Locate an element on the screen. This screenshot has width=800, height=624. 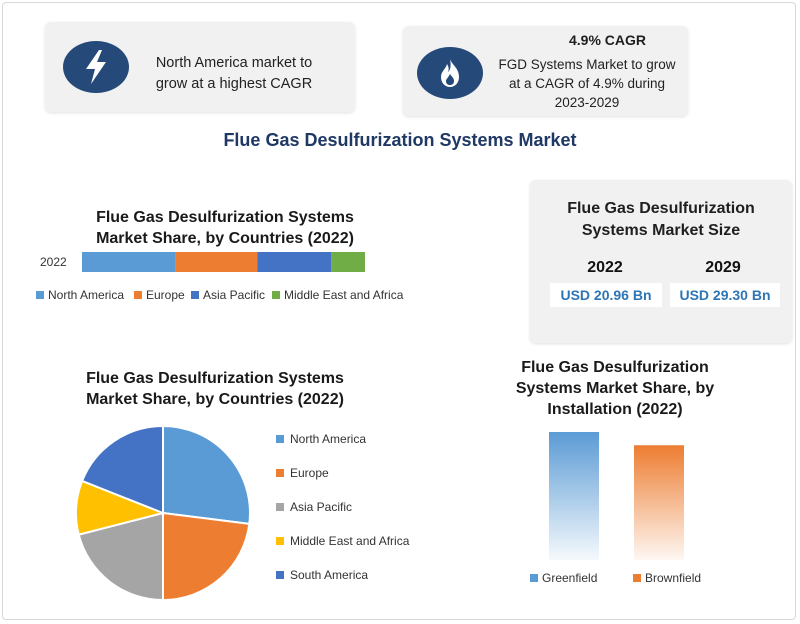
installation-legend-item-greenfield: Greenfield is located at coordinates (563, 578).